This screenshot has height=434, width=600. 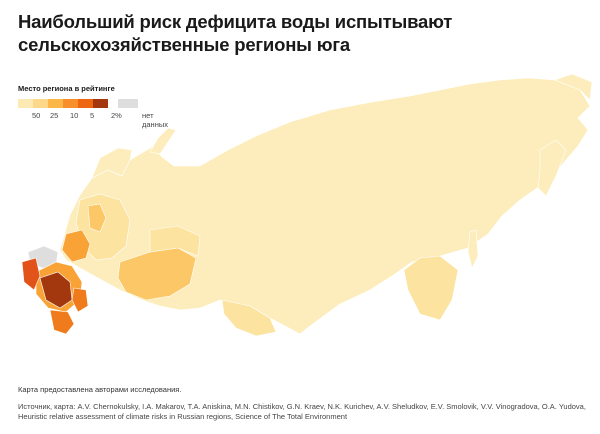 I want to click on region-central-mid, so click(x=97, y=218).